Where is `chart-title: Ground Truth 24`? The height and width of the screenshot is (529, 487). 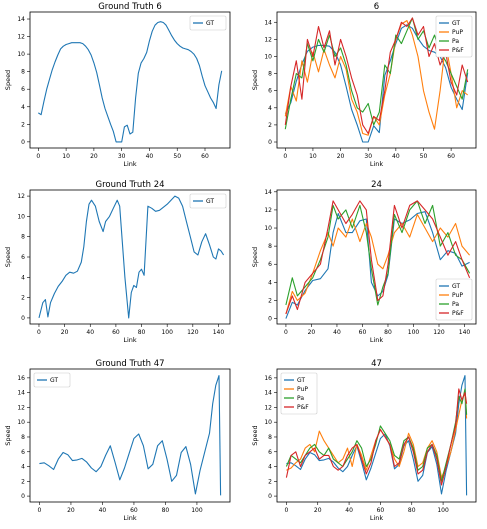
chart-title: Ground Truth 24 is located at coordinates (129, 185).